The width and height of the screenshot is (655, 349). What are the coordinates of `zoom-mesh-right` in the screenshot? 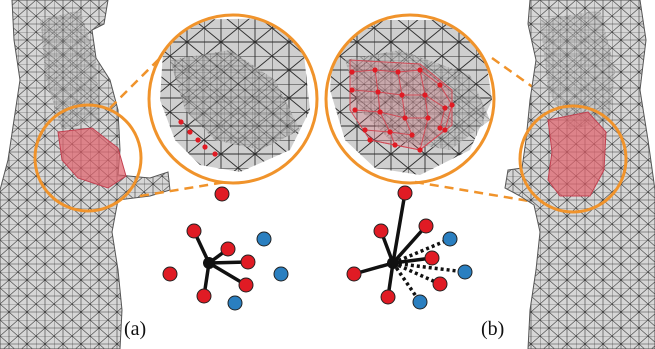 It's located at (410, 99).